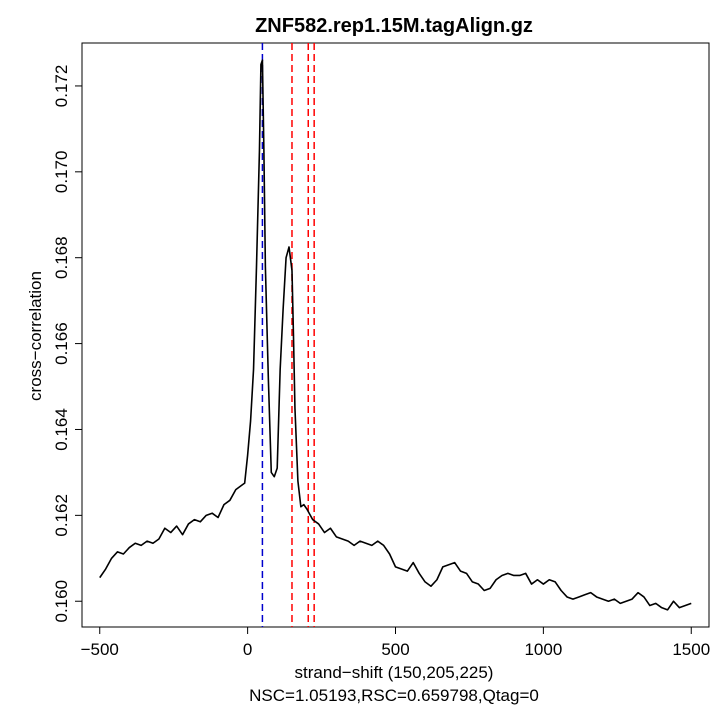  Describe the element at coordinates (61, 343) in the screenshot. I see `y-tick-label: 0.166` at that location.